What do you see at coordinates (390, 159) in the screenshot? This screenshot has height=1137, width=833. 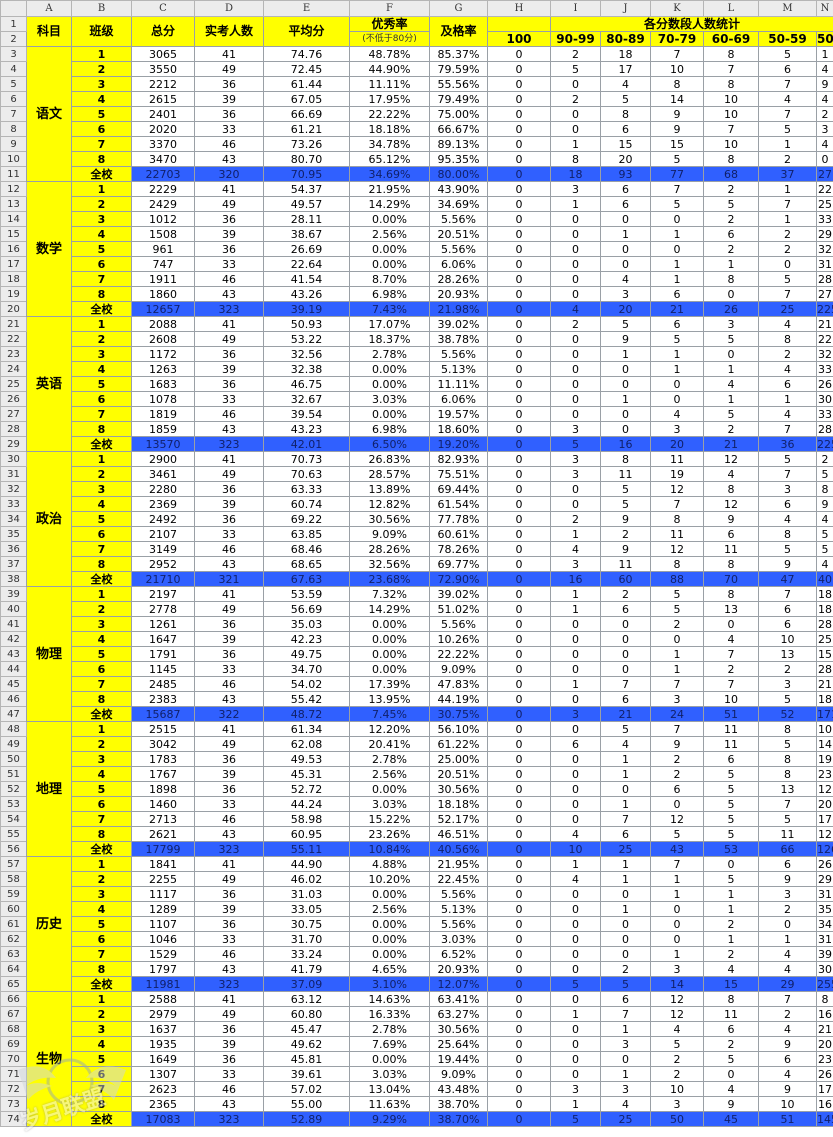 I see `excellent-rate-cell: 65.12%` at bounding box center [390, 159].